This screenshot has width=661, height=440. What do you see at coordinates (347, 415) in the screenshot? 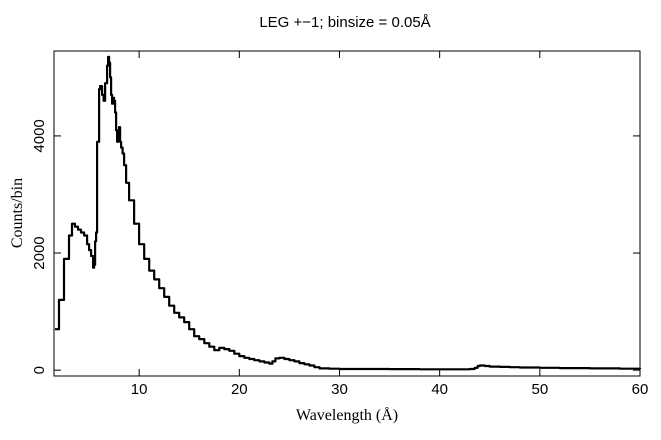
I see `x-axis-label: Wavelength (Å)` at bounding box center [347, 415].